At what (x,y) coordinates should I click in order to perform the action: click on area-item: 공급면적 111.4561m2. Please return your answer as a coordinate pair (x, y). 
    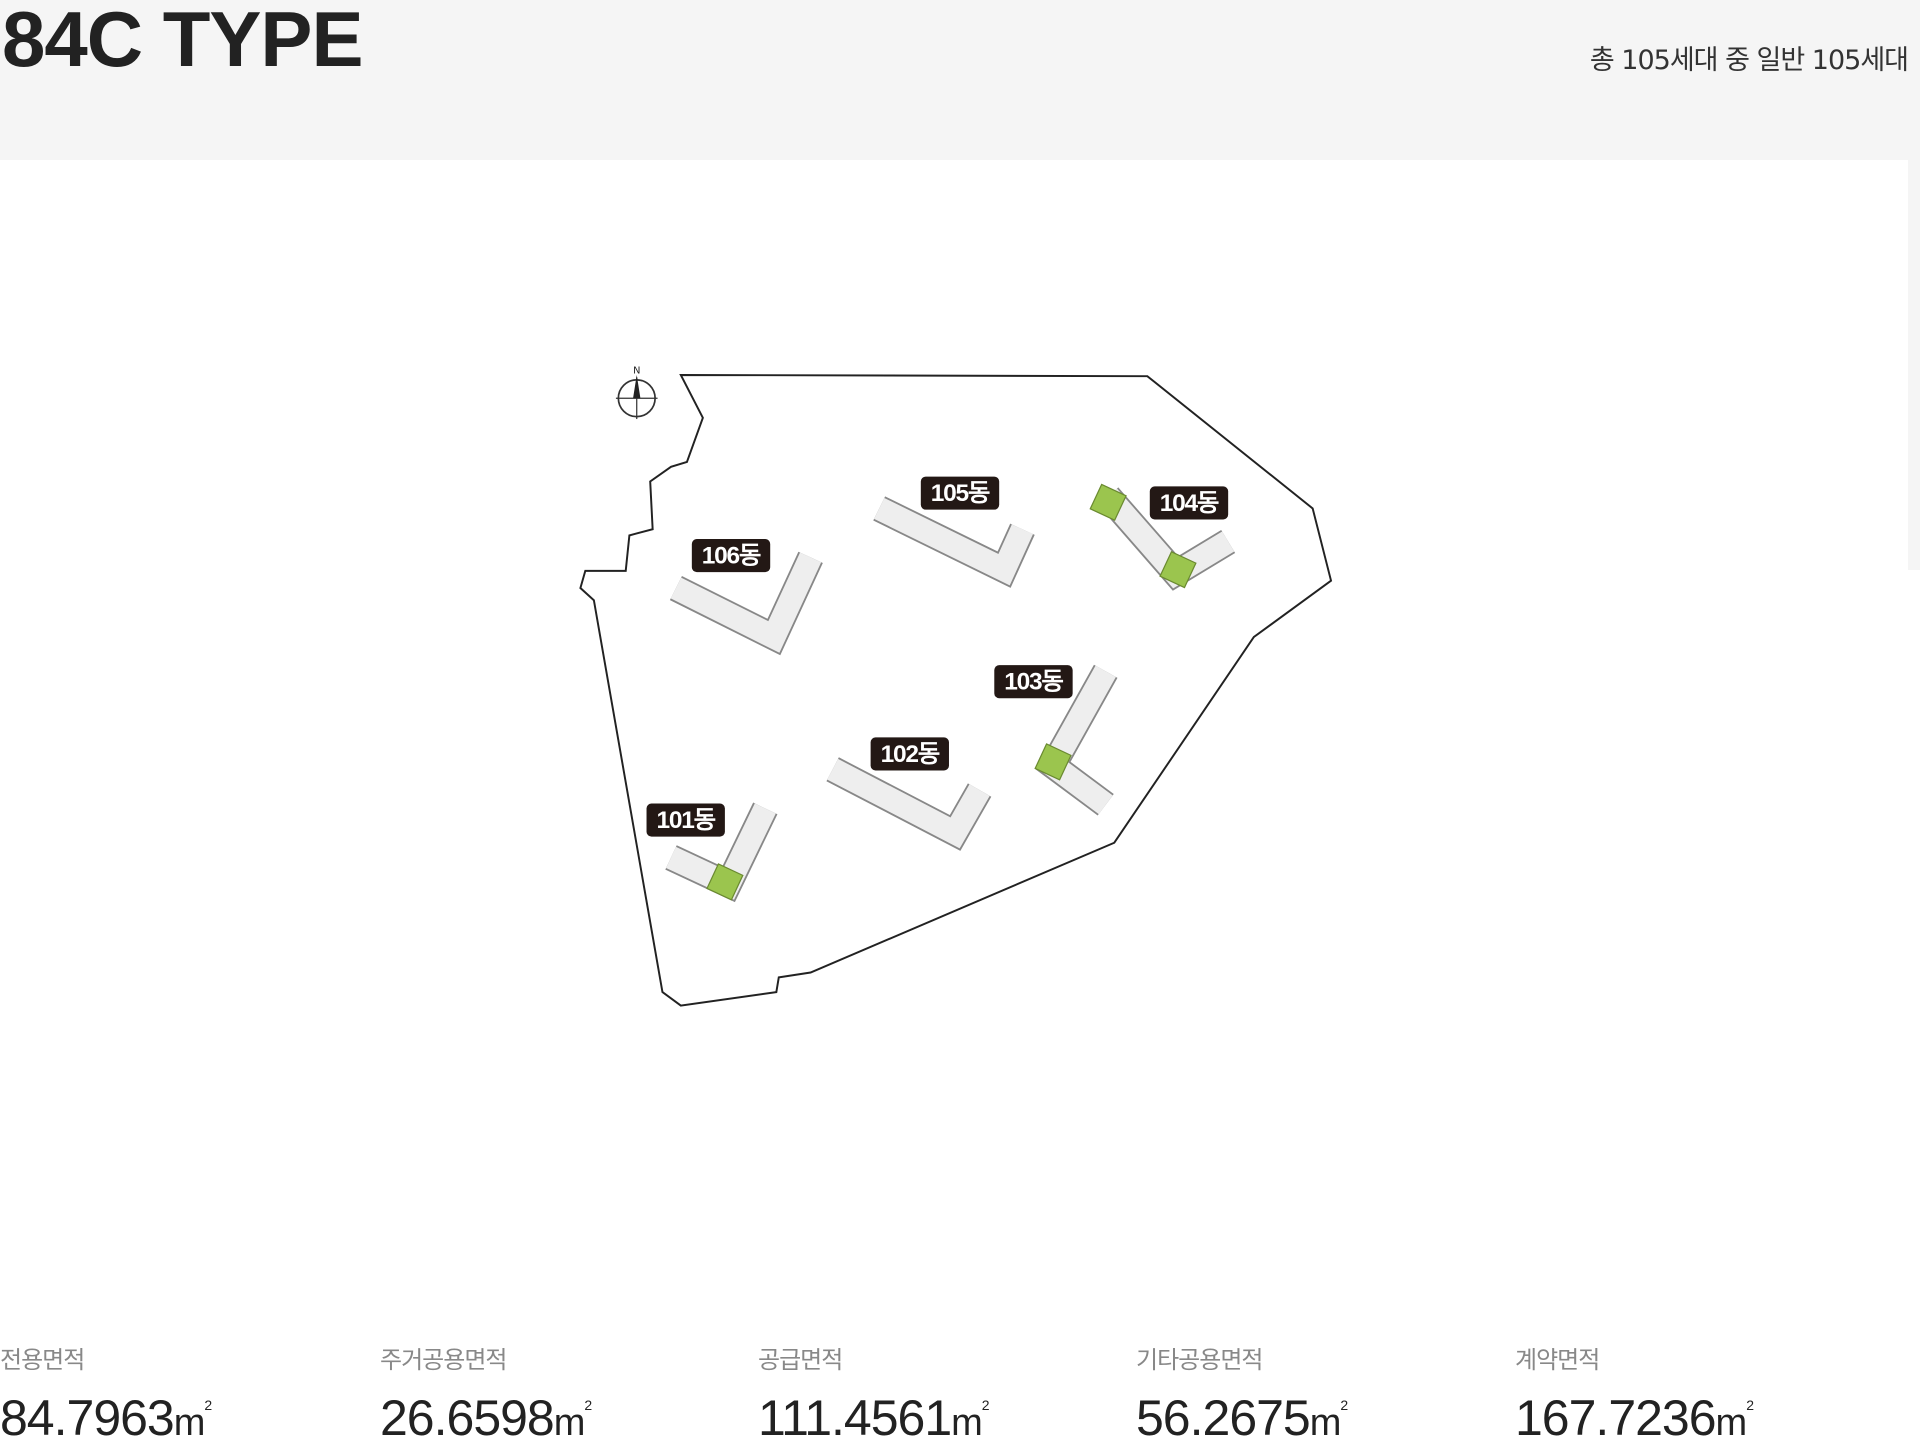
    Looking at the image, I should click on (874, 1393).